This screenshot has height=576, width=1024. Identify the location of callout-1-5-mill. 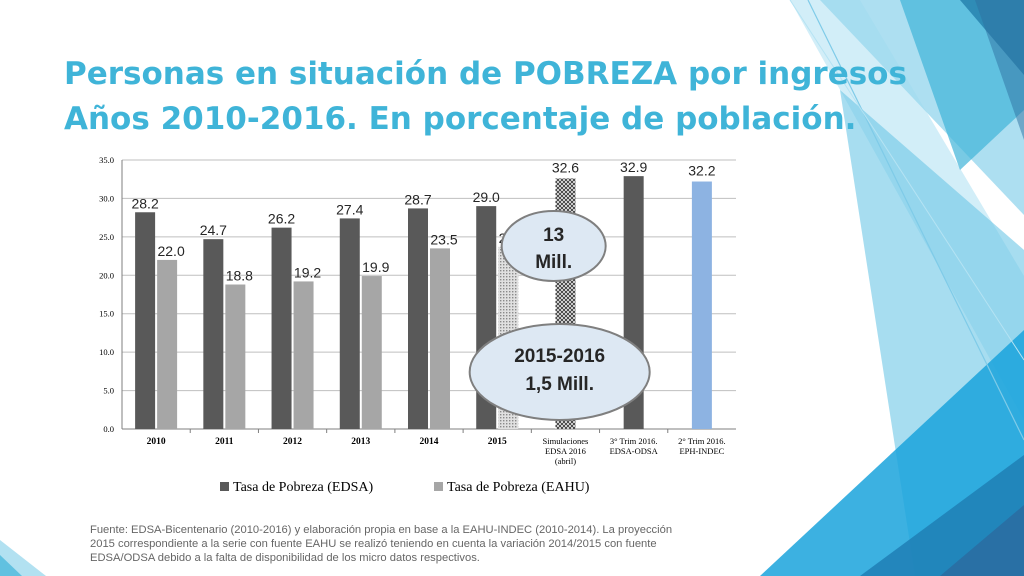
(559, 372).